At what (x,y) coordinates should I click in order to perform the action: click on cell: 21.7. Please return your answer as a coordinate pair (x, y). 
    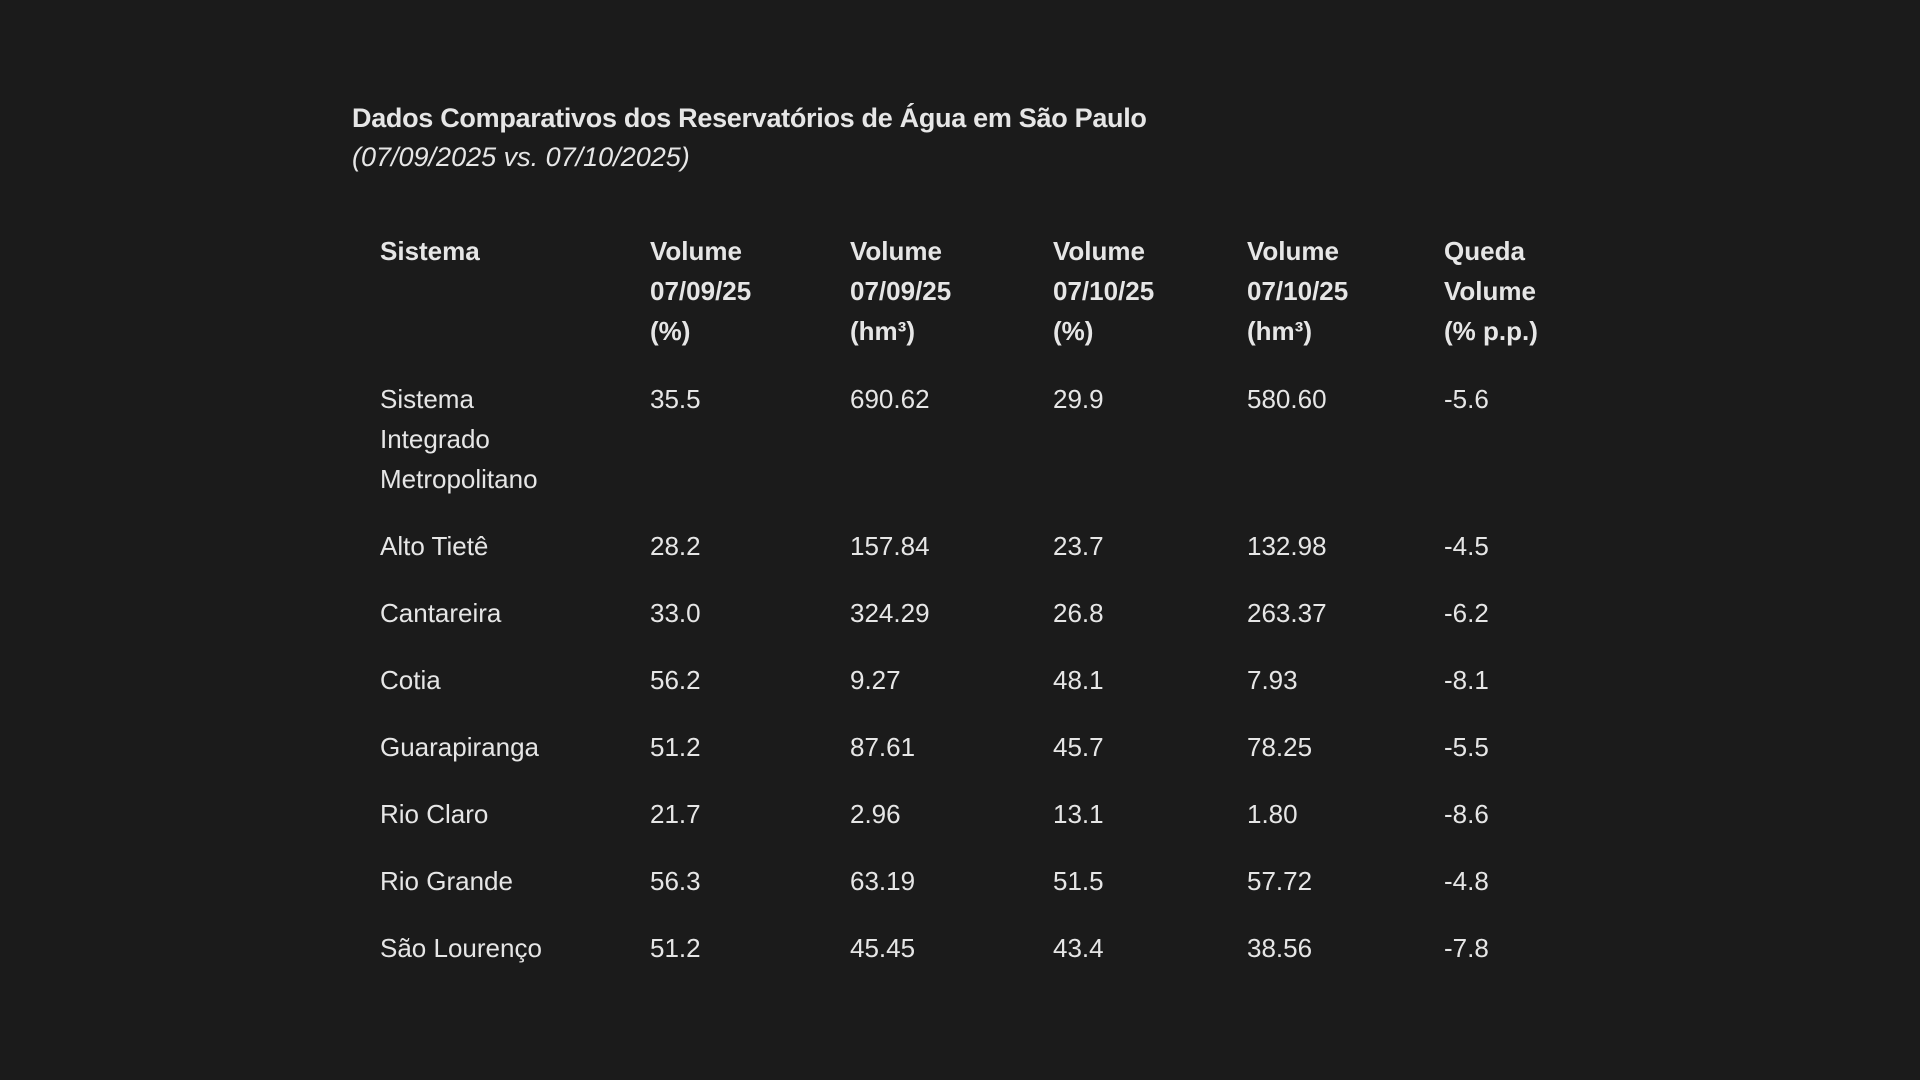
    Looking at the image, I should click on (675, 814).